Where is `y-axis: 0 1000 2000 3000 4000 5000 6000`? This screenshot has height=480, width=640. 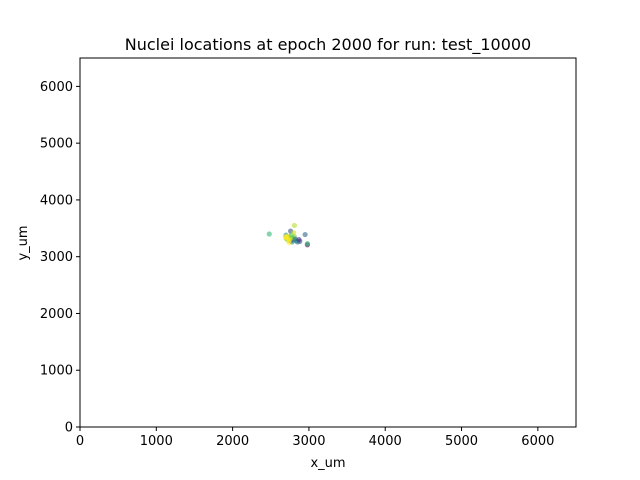 y-axis: 0 1000 2000 3000 4000 5000 6000 is located at coordinates (60, 258).